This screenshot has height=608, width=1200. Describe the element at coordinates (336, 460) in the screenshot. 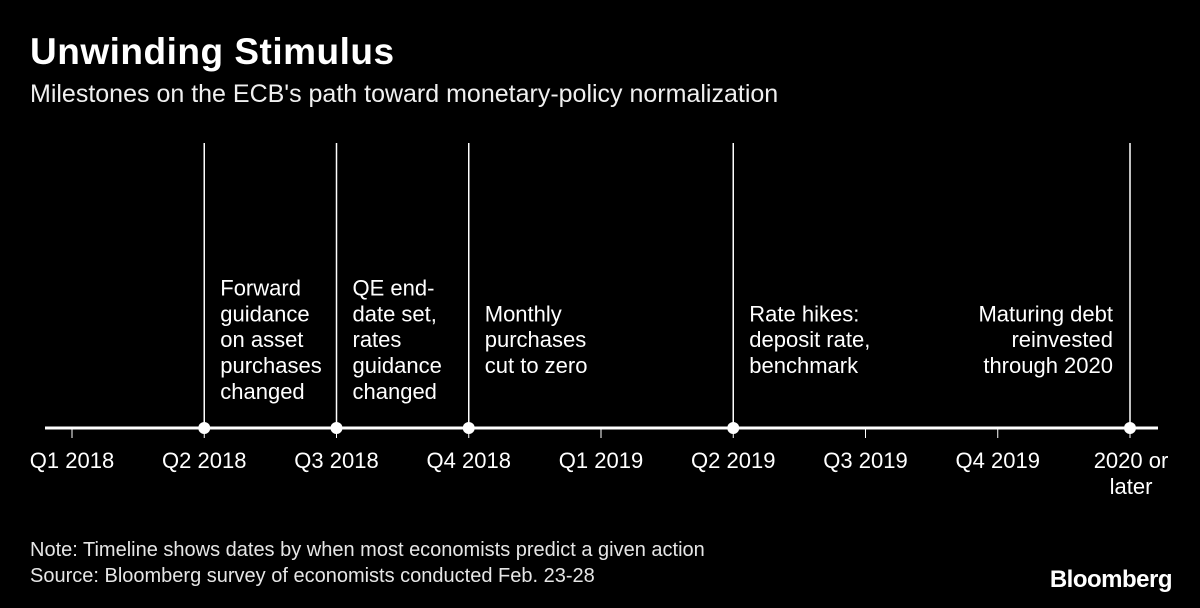

I see `axis-tick-label: Q3 2018` at that location.